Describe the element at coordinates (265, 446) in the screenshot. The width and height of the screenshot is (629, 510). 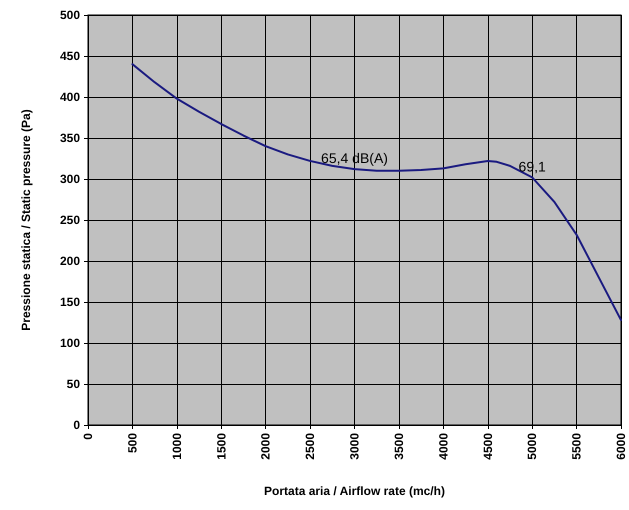
I see `x-tick-label: 2000` at that location.